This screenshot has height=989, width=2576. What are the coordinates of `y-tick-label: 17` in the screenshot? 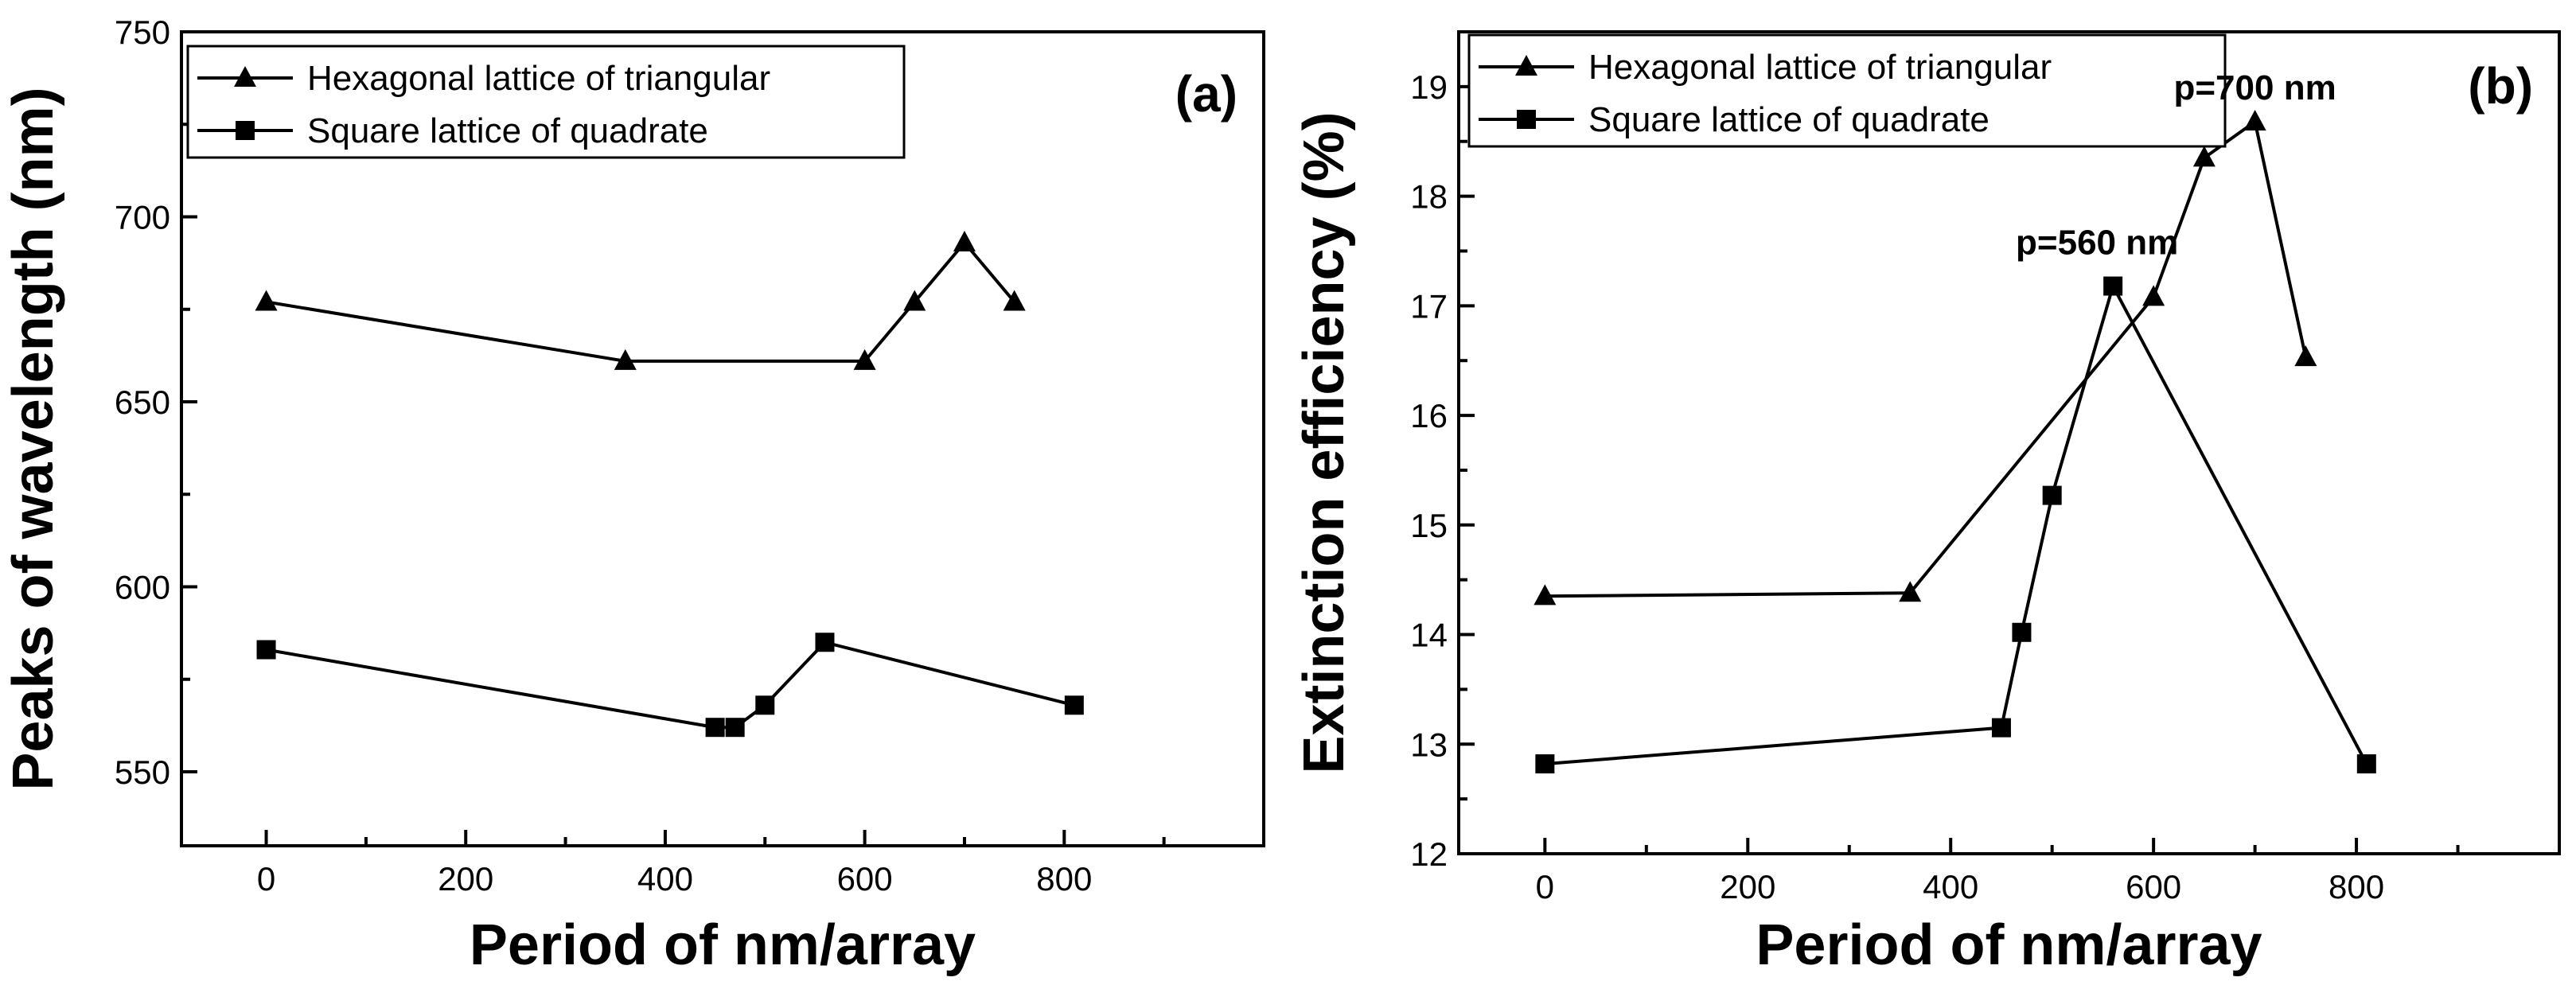 It's located at (1429, 306).